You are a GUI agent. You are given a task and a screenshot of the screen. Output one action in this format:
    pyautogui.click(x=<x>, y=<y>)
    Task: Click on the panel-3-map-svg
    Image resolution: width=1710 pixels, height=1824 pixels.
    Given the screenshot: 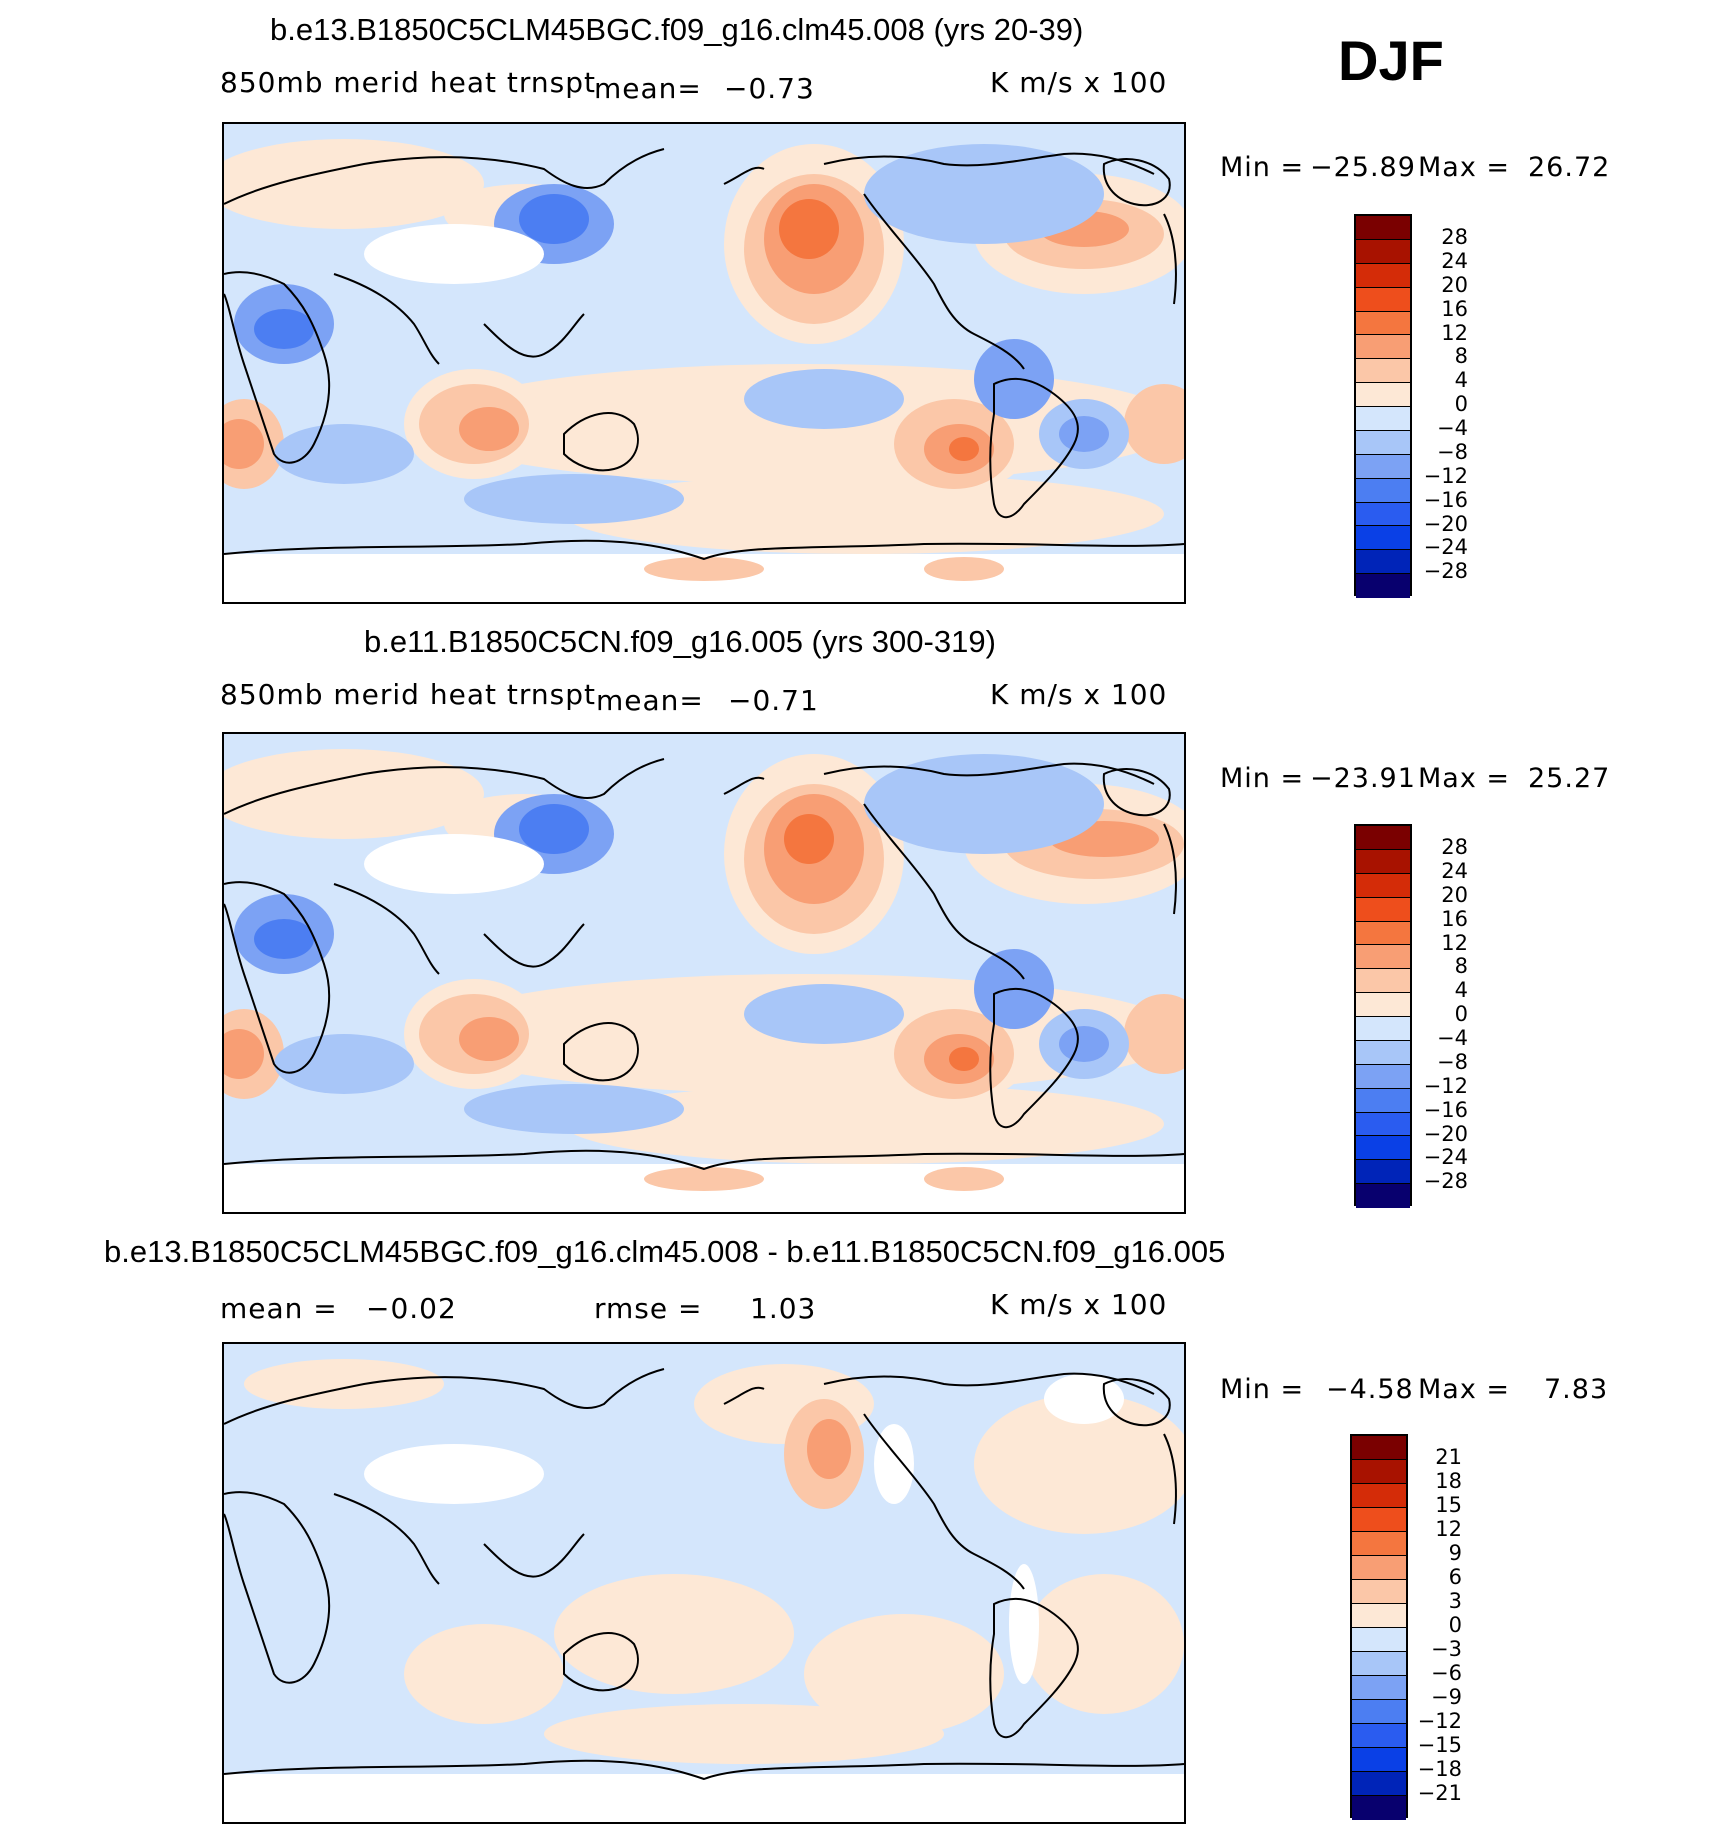 What is the action you would take?
    pyautogui.click(x=704, y=1583)
    